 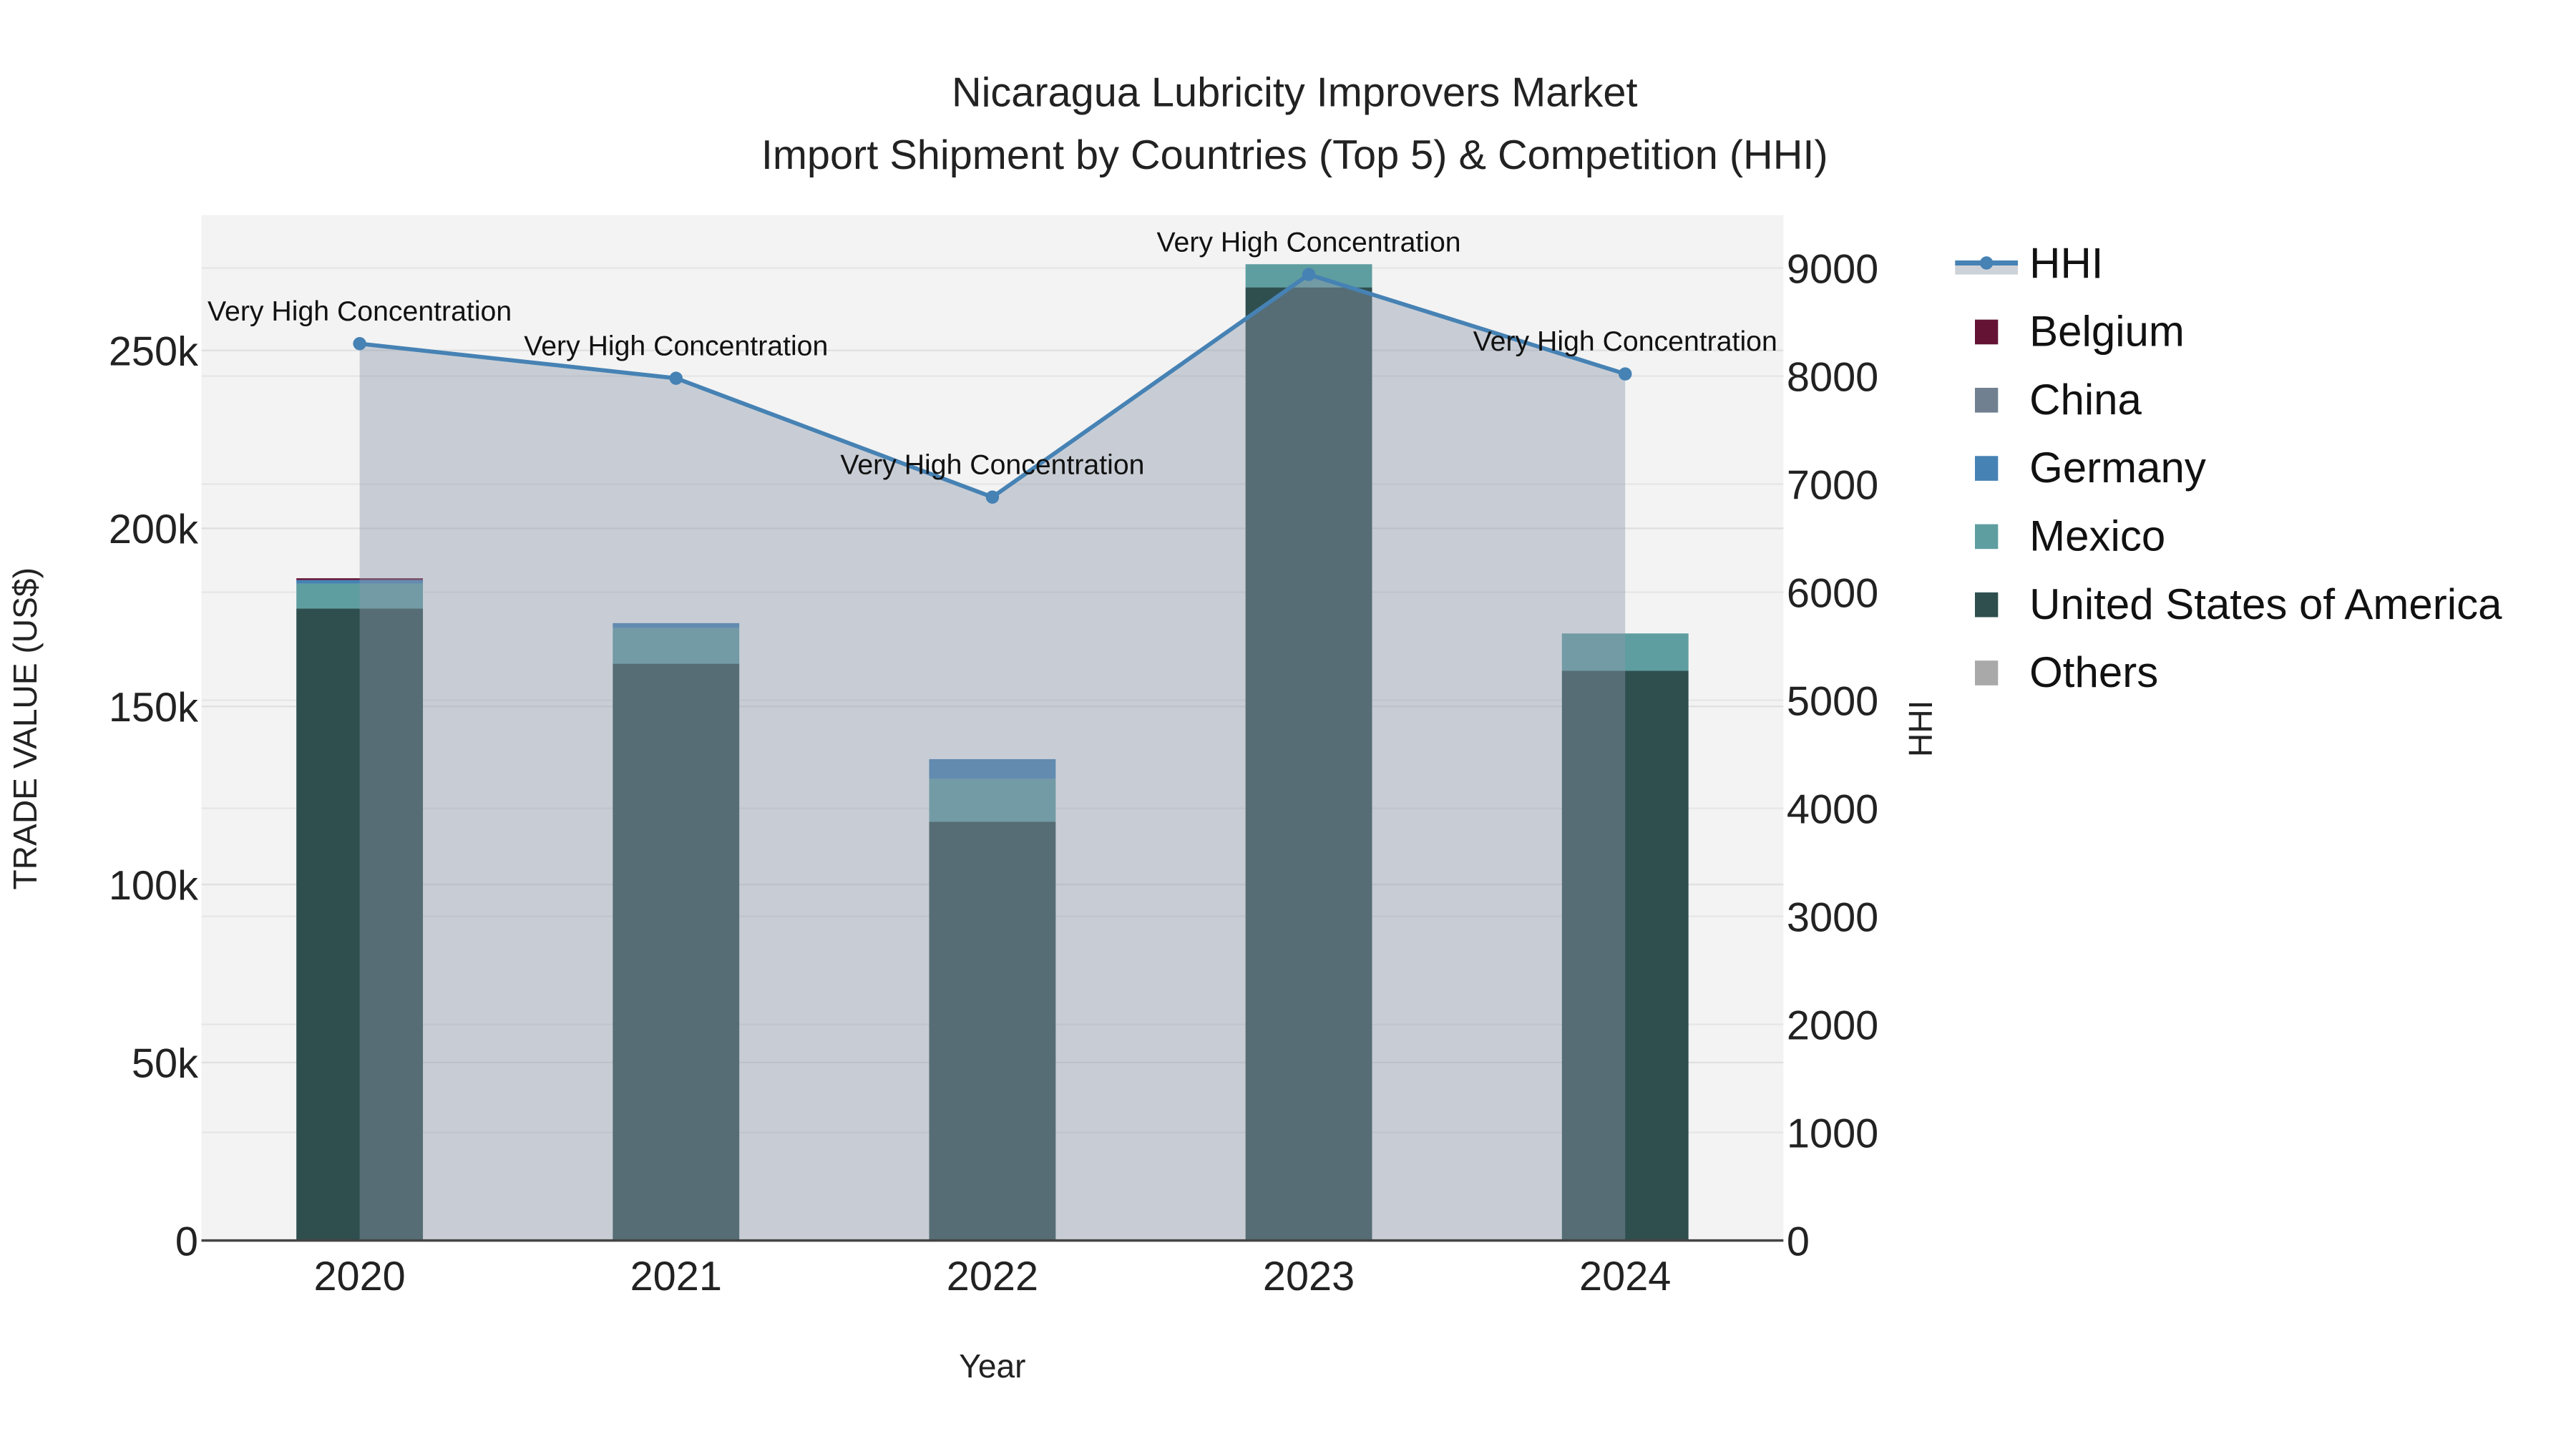 I want to click on y-axis-title: TRADE VALUE (US$), so click(x=25, y=728).